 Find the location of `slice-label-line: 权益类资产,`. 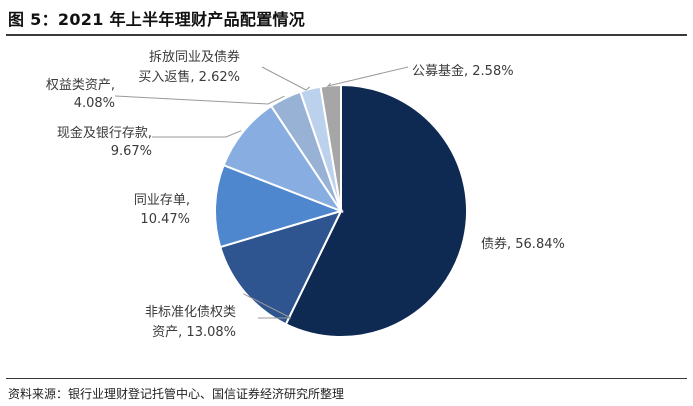

slice-label-line: 权益类资产, is located at coordinates (80, 85).